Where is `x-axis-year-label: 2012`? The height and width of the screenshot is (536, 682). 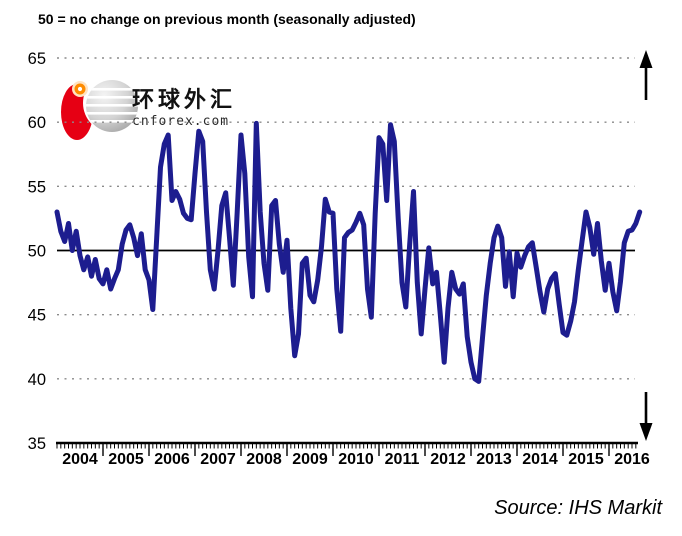
x-axis-year-label: 2012 is located at coordinates (448, 459).